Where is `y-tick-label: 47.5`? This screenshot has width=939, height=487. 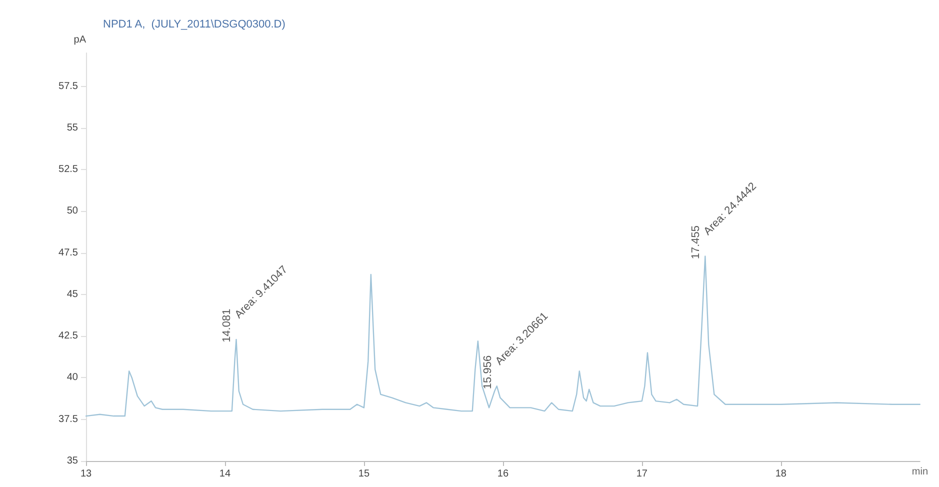 y-tick-label: 47.5 is located at coordinates (68, 252).